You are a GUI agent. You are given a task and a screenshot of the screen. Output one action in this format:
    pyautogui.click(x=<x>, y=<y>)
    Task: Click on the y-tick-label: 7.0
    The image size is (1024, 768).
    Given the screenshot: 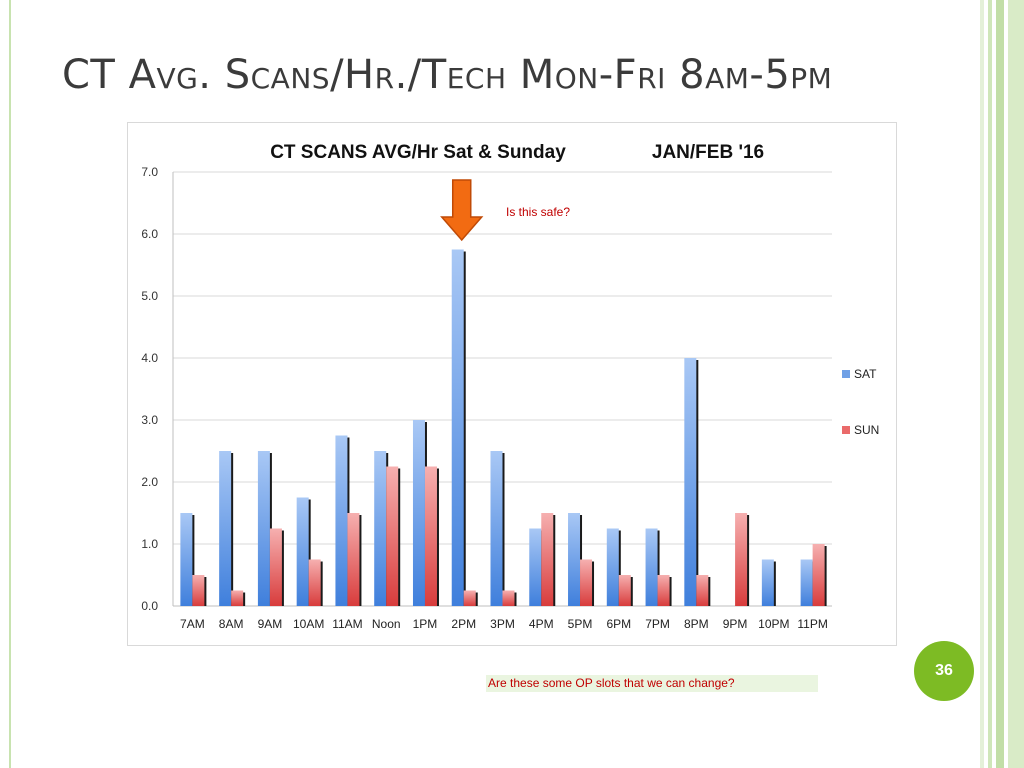 What is the action you would take?
    pyautogui.click(x=149, y=172)
    